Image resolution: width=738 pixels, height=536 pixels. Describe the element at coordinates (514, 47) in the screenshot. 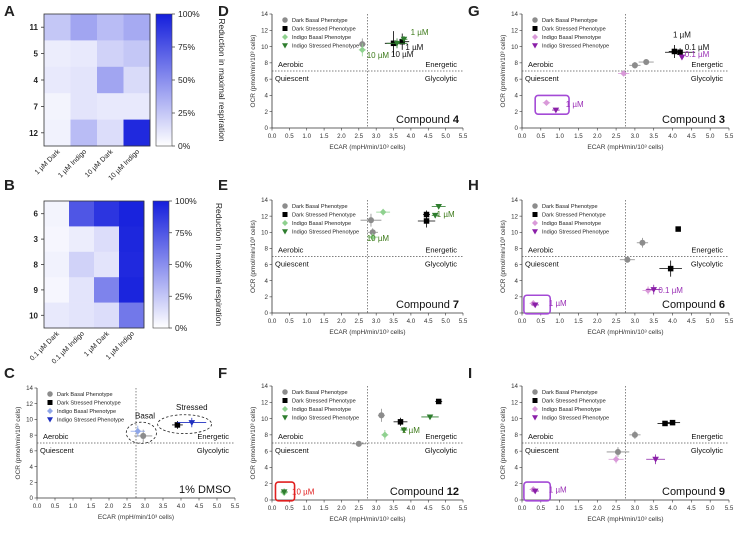

I see `y-tick-label: 10` at that location.